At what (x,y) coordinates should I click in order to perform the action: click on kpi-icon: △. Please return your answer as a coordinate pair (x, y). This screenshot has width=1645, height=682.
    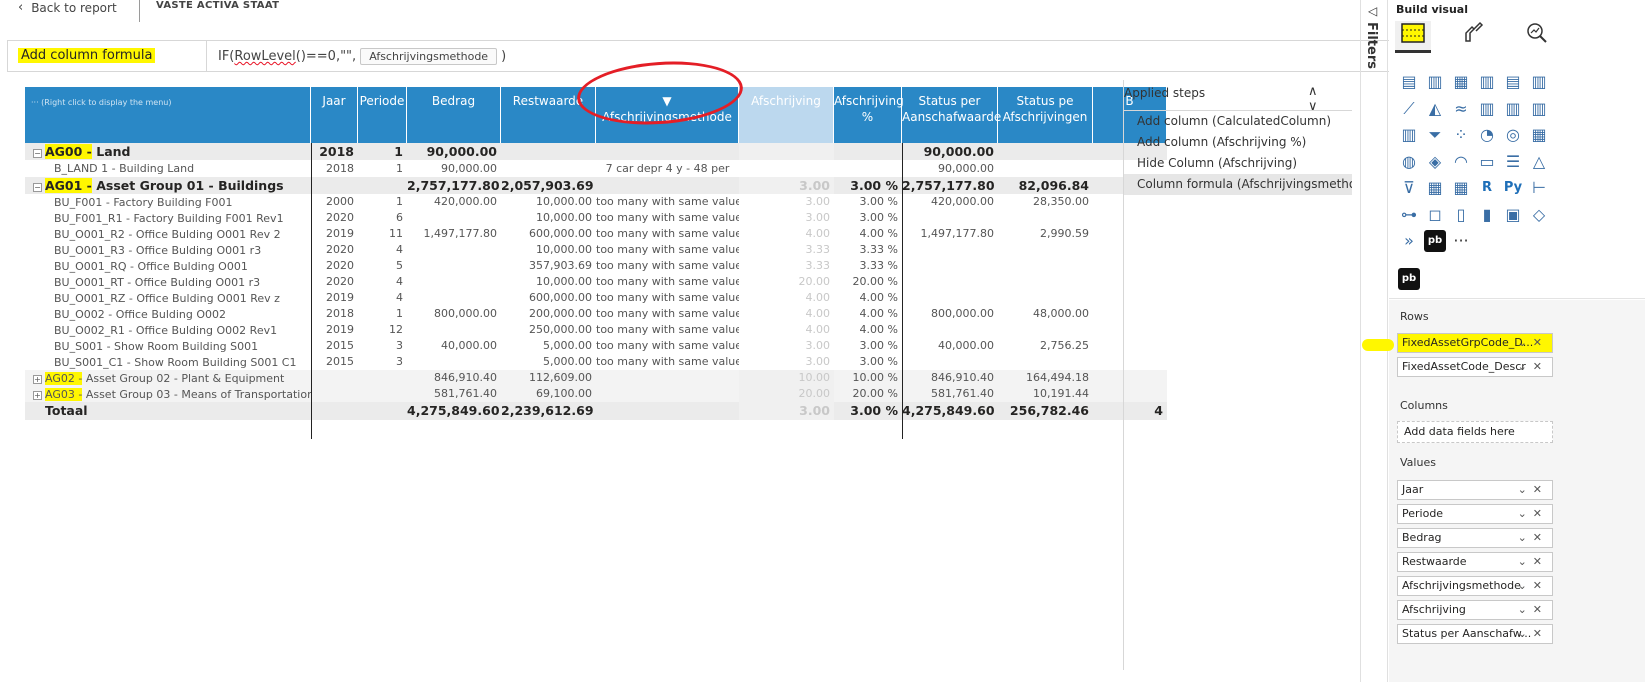
    Looking at the image, I should click on (1539, 161).